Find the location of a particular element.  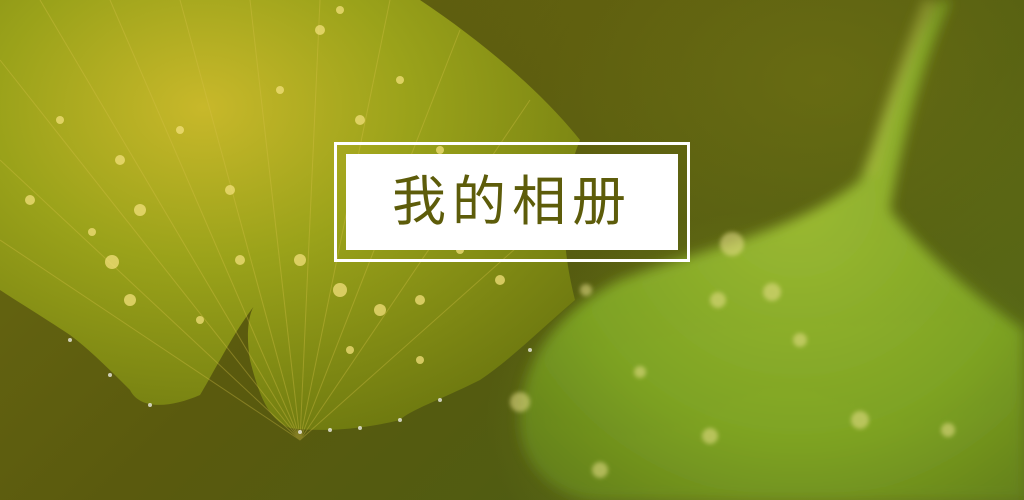

title-frame: 我的相册 is located at coordinates (512, 202).